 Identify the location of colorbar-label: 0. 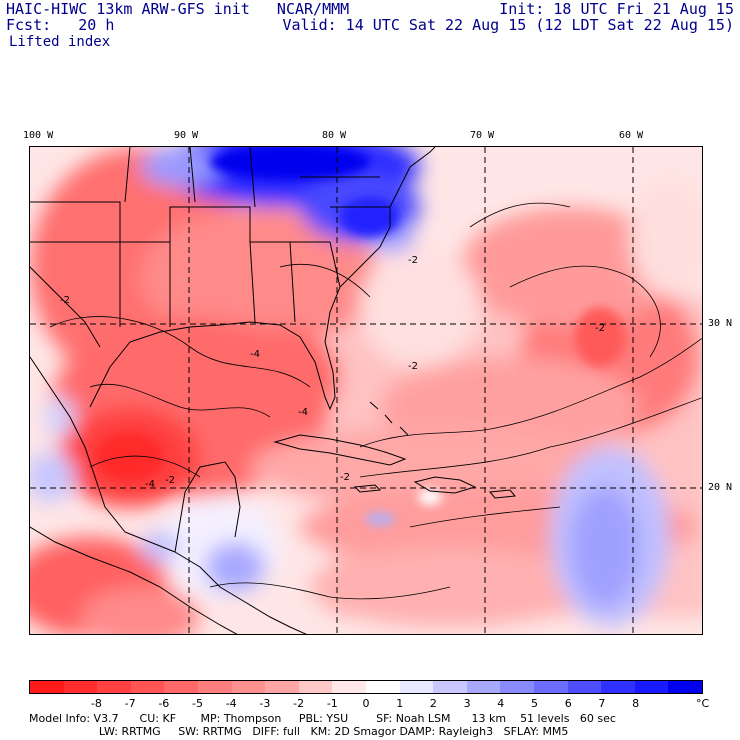
(366, 703).